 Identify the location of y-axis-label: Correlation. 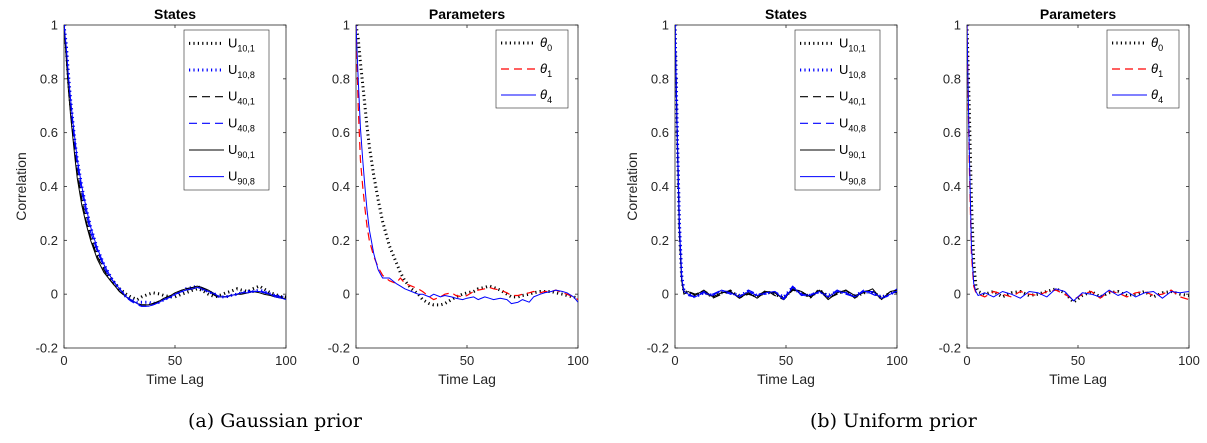
(632, 186).